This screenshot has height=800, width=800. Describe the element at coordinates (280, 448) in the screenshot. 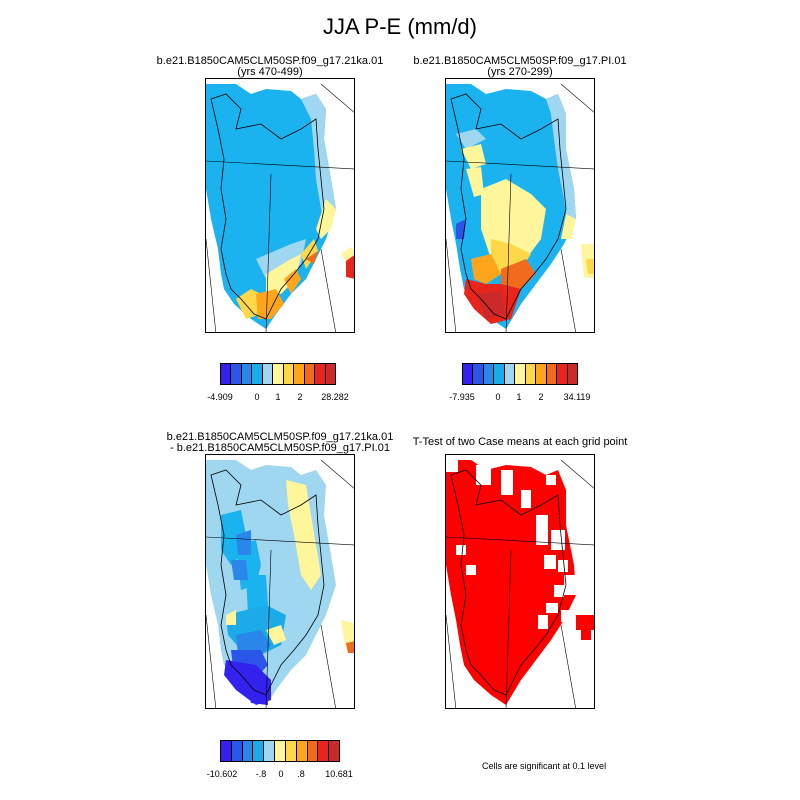

I see `panel-title-diff-line2: - b.e21.B1850CAM5CLM50SP.f09_g17.PI.01` at that location.